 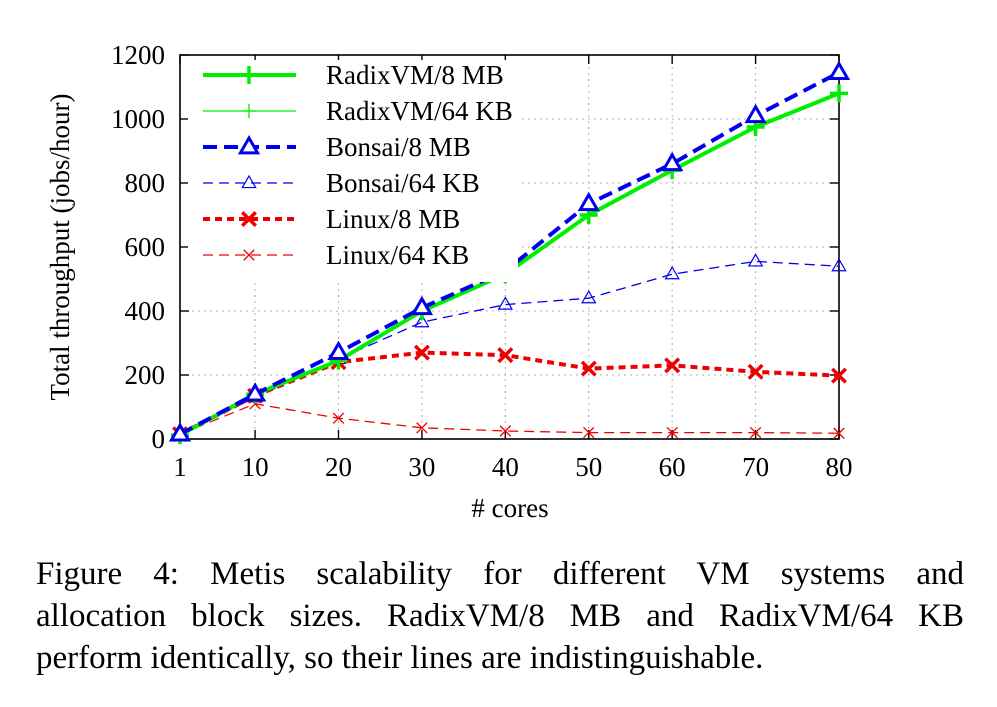 What do you see at coordinates (672, 467) in the screenshot?
I see `x-tick-label: 60` at bounding box center [672, 467].